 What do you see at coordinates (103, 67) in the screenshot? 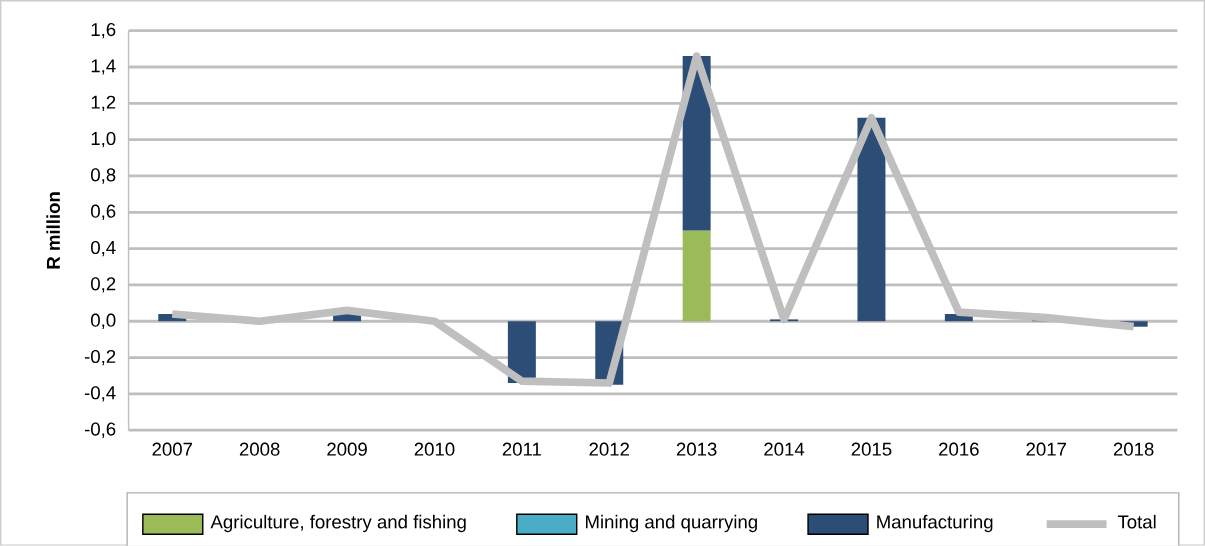
I see `y-tick-label: 1,4` at bounding box center [103, 67].